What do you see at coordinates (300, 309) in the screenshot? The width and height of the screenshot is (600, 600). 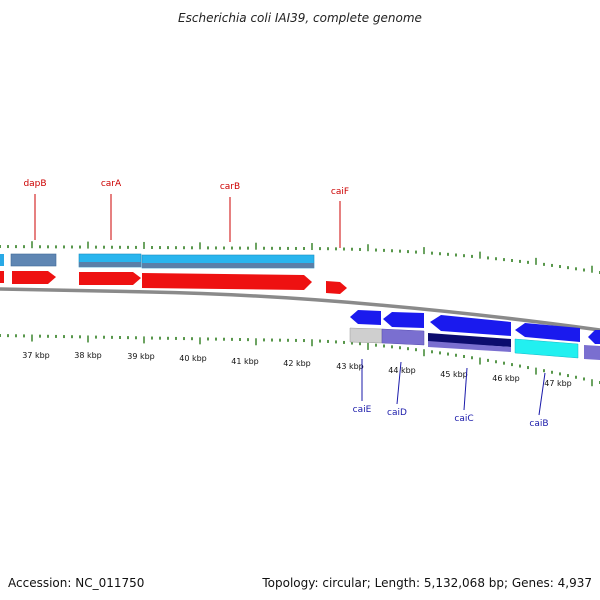 I see `genome-backbone` at bounding box center [300, 309].